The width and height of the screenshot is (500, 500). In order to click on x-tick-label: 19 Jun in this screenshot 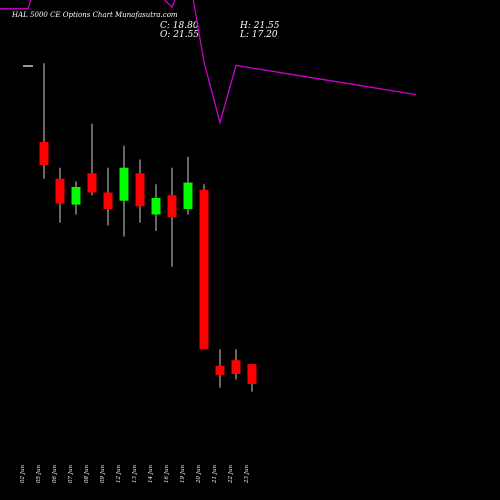, I will do `click(183, 474)`.